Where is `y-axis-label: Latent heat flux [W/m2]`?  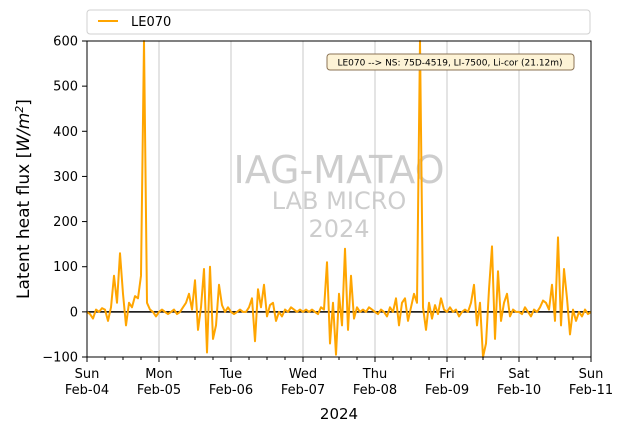
y-axis-label: Latent heat flux [W/m2] is located at coordinates (24, 199).